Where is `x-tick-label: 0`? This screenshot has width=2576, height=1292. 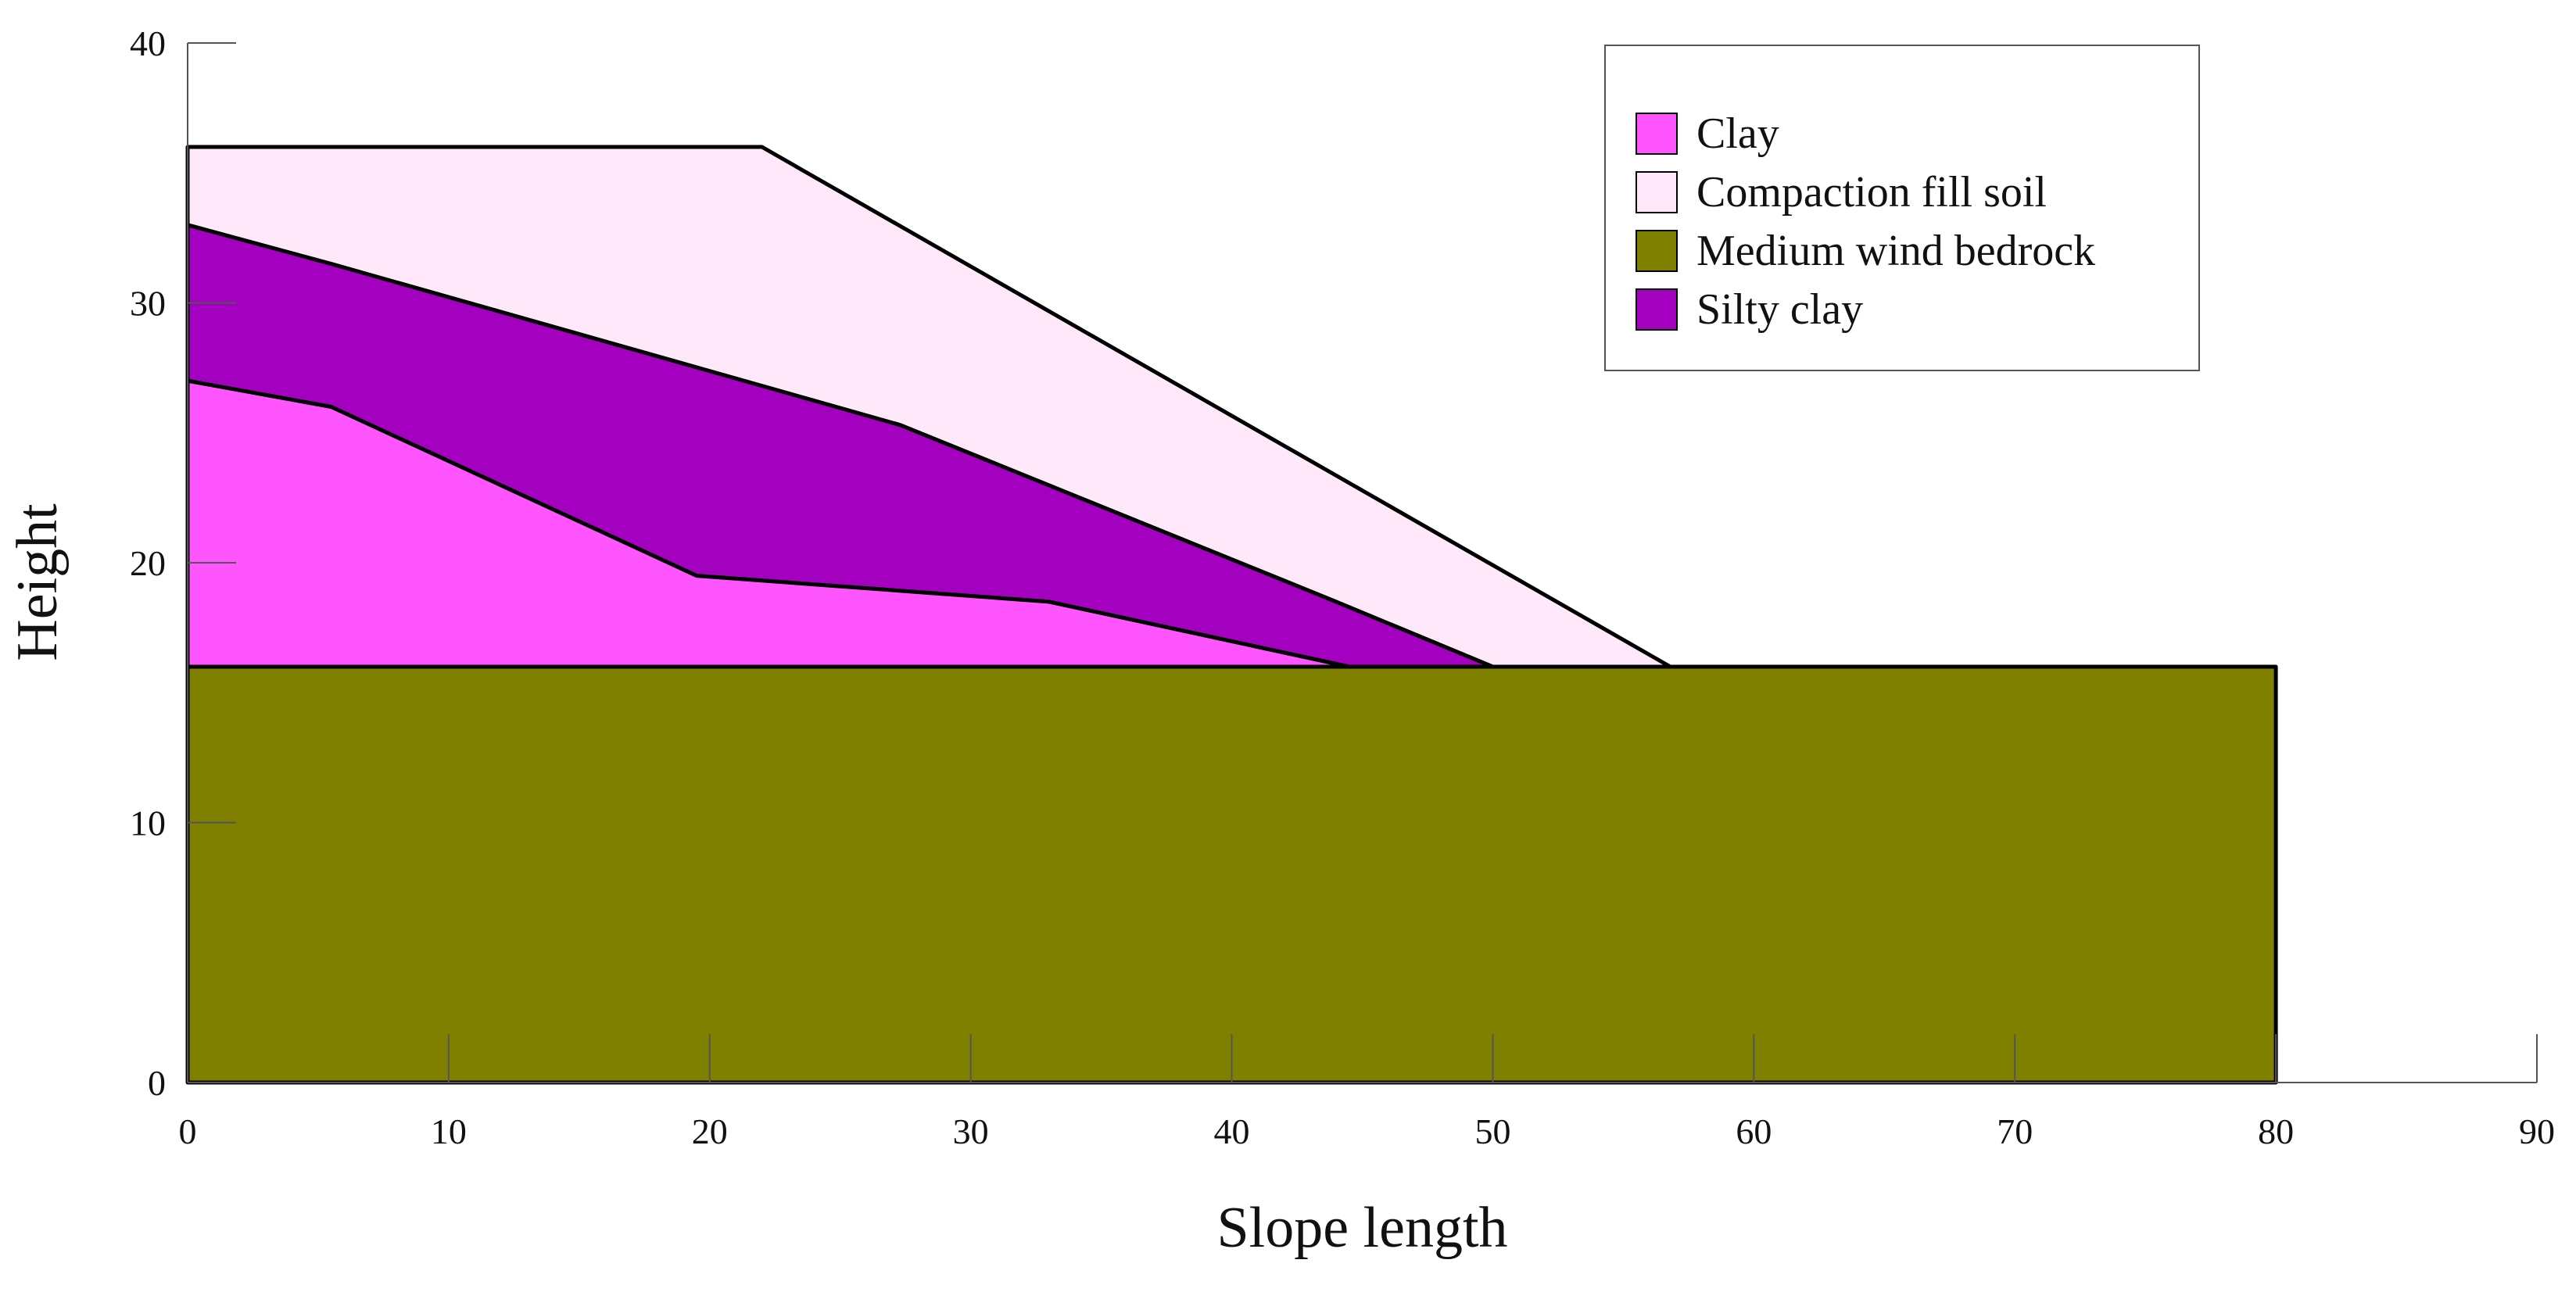
x-tick-label: 0 is located at coordinates (188, 1131).